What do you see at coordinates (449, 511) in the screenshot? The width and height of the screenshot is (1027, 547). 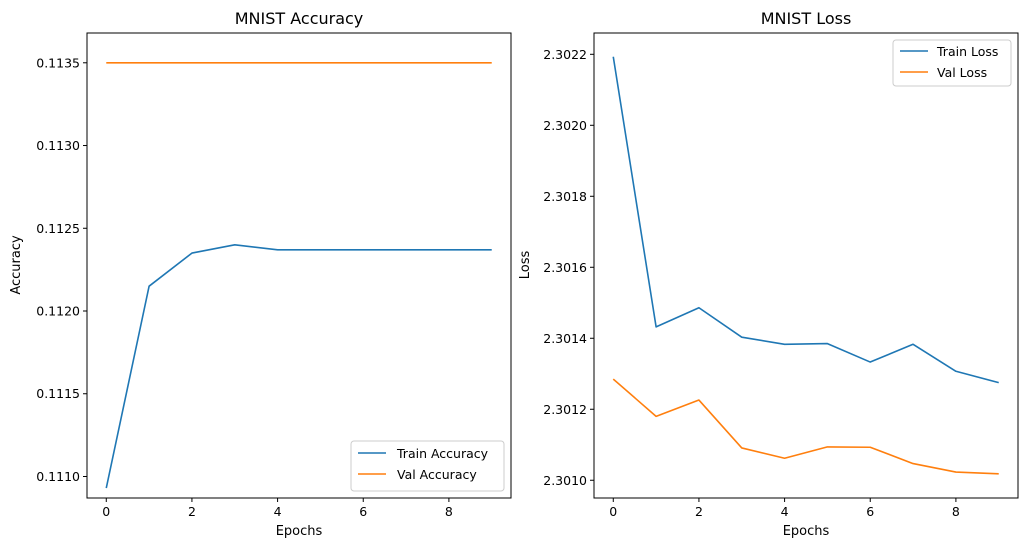 I see `accuracy-x-tick-label: 8` at bounding box center [449, 511].